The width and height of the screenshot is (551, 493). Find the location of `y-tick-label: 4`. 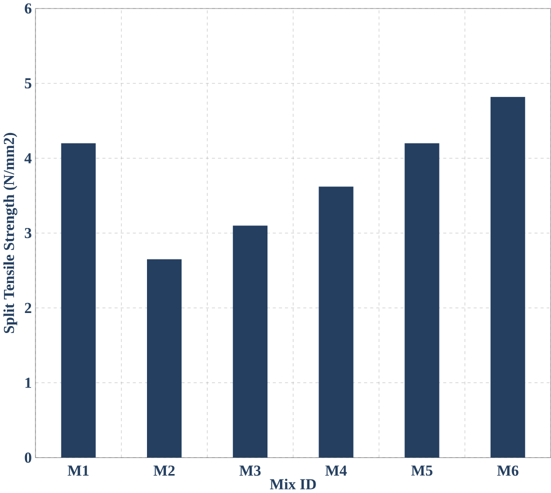

y-tick-label: 4 is located at coordinates (28, 158).